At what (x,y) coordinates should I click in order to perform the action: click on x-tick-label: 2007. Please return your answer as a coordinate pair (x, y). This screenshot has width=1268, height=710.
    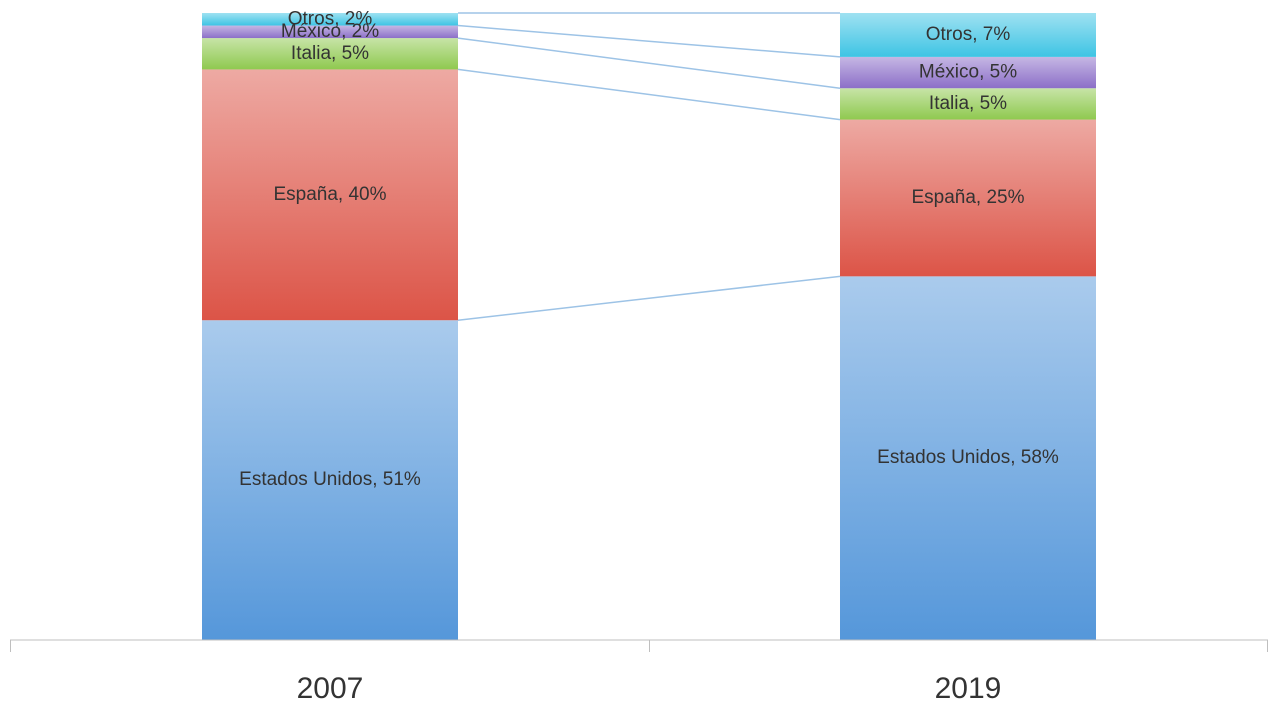
    Looking at the image, I should click on (330, 688).